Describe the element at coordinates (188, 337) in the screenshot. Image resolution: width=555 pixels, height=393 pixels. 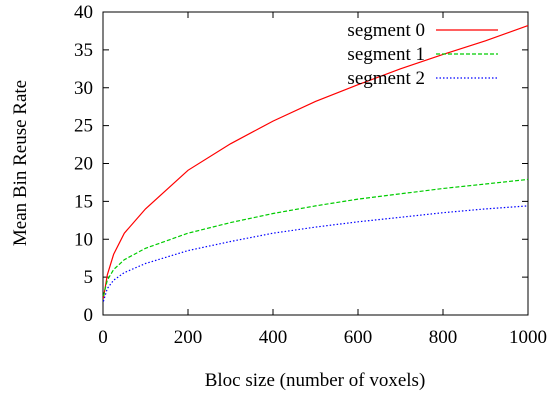
I see `x-tick-label: 200` at that location.